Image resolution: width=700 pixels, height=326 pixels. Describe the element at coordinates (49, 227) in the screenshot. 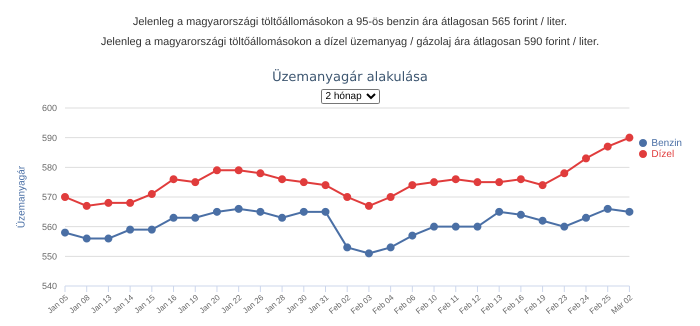

I see `y-tick-label: 560` at that location.